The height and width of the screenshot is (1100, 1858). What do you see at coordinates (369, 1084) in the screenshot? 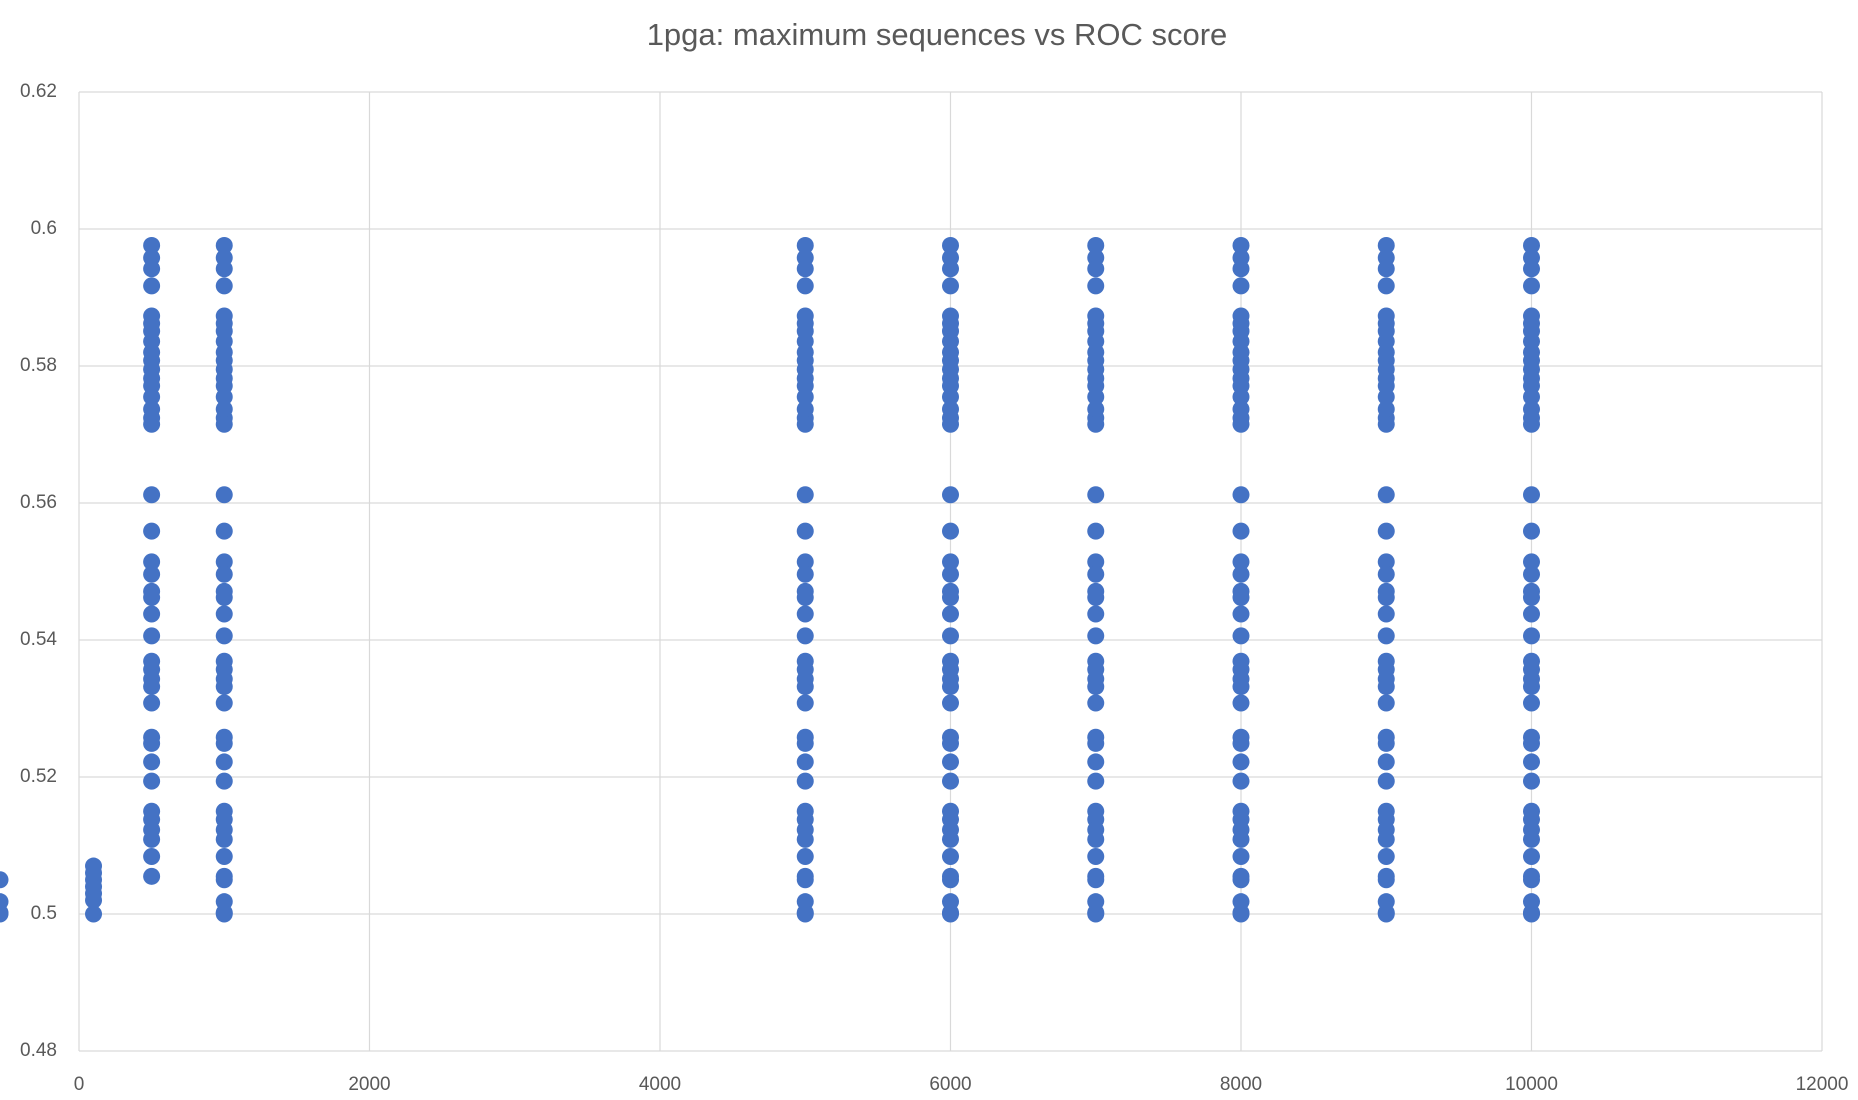
I see `x-tick-label: 2000` at bounding box center [369, 1084].